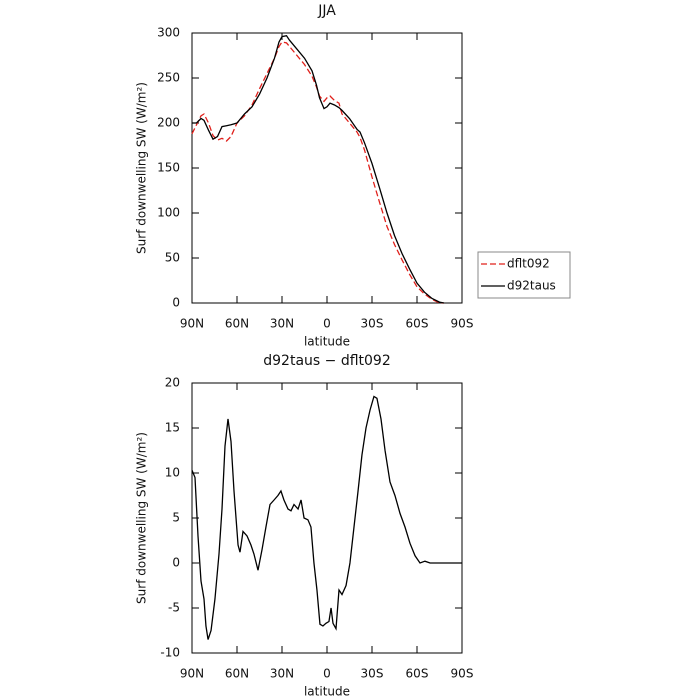 The height and width of the screenshot is (700, 700). Describe the element at coordinates (172, 383) in the screenshot. I see `y-tick-label: 20` at that location.